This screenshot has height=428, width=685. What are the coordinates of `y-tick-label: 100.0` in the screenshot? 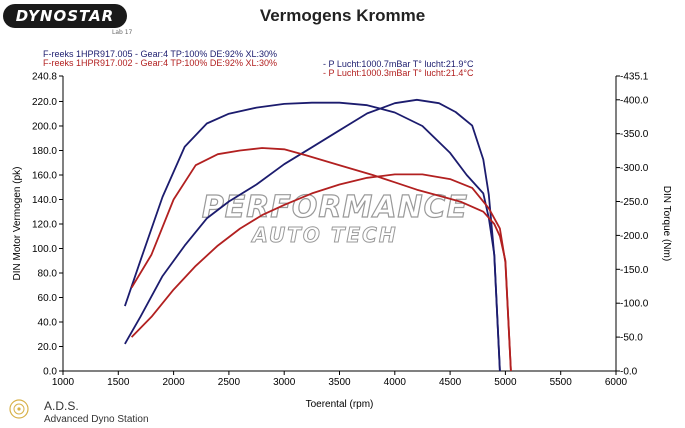 It's located at (44, 249).